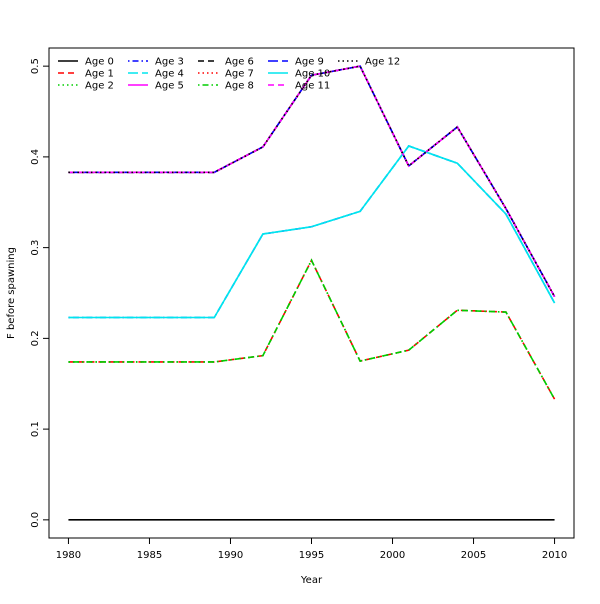 The width and height of the screenshot is (600, 604). I want to click on legend-label: Age 9, so click(309, 62).